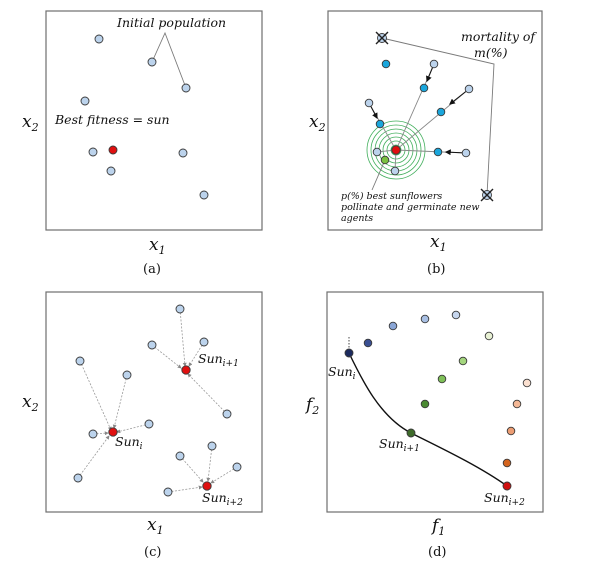 This screenshot has height=567, width=590. I want to click on pollinate-leader, so click(378, 175).